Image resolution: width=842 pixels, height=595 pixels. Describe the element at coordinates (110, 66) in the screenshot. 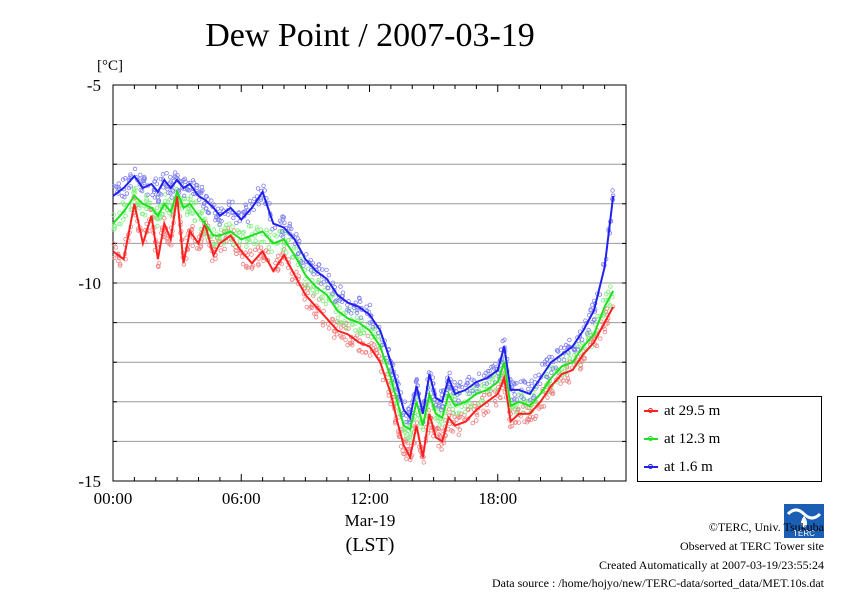

I see `y-axis-label: [°C]` at that location.